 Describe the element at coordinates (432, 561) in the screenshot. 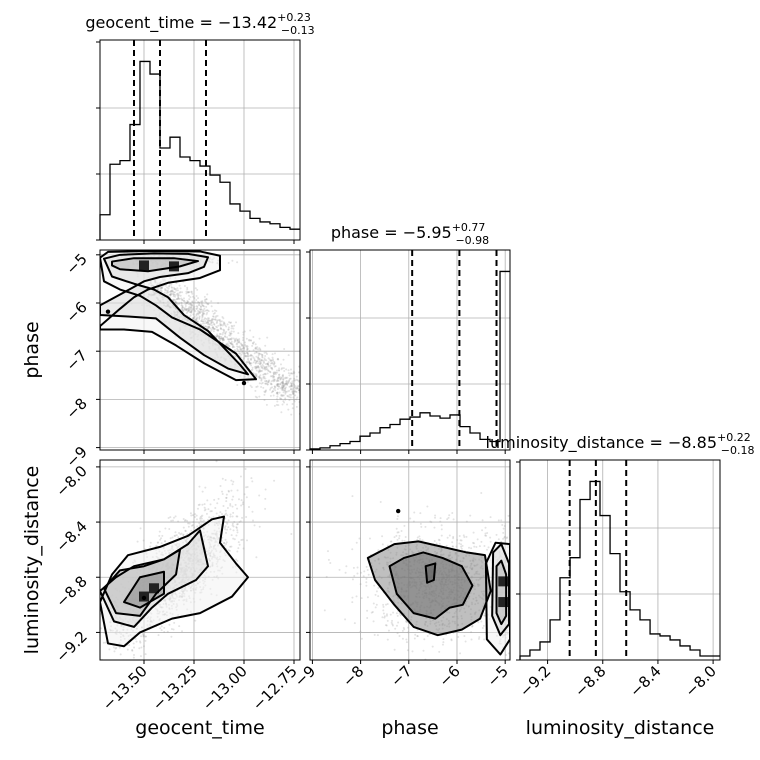

I see `pair-panel-phase-luminosity_distance` at that location.